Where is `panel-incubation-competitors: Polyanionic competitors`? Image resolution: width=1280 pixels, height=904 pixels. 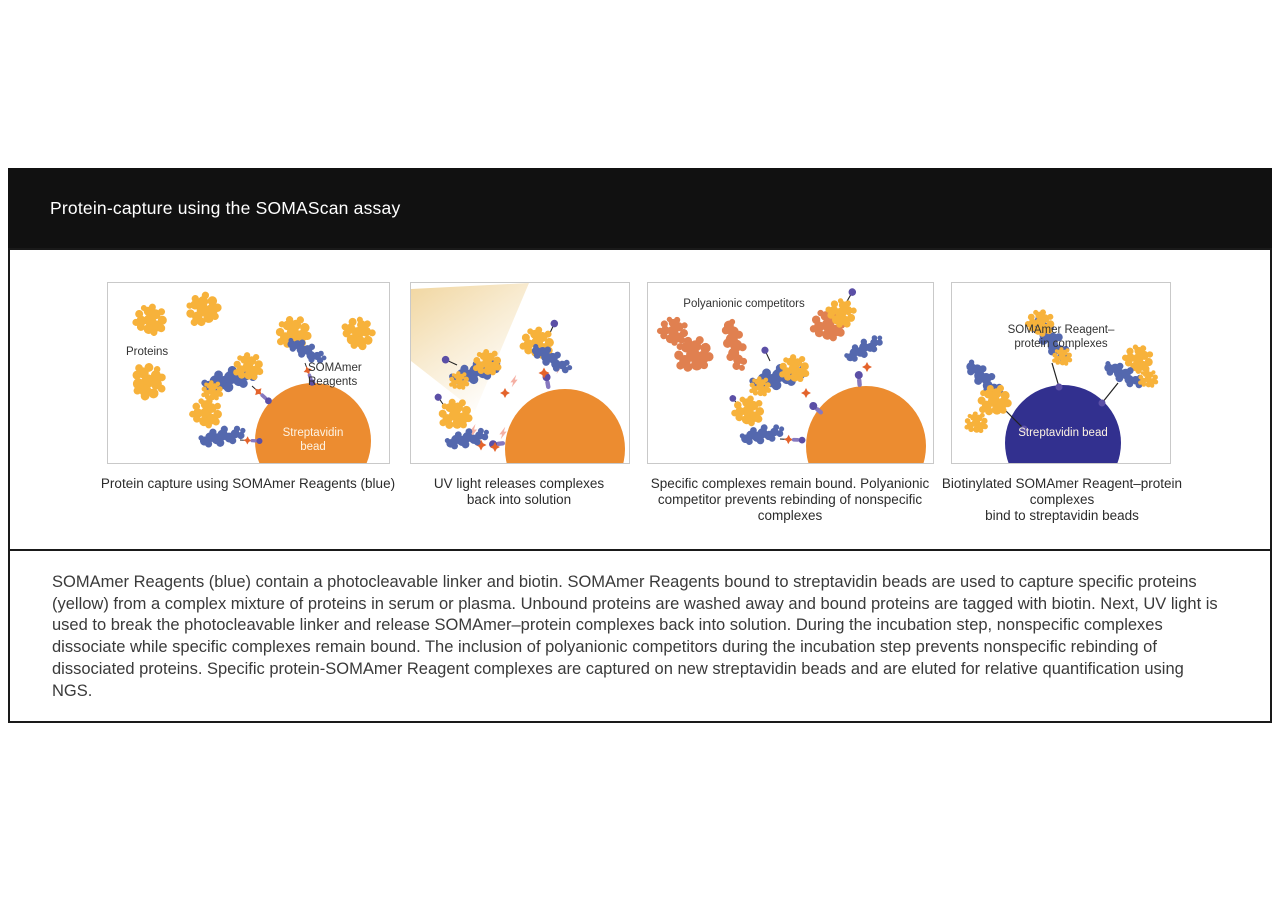 panel-incubation-competitors: Polyanionic competitors is located at coordinates (790, 373).